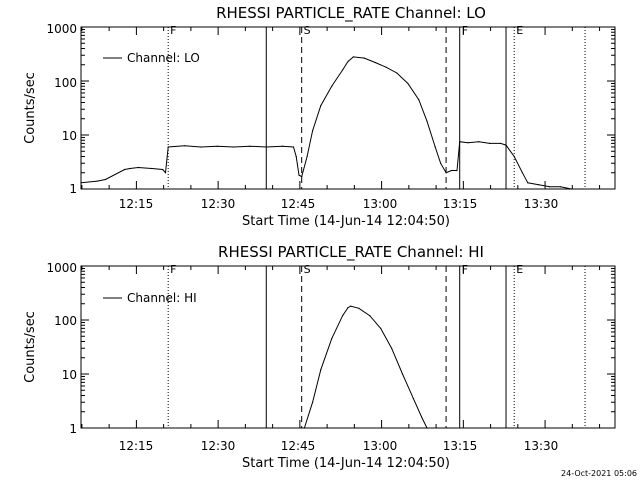  Describe the element at coordinates (65, 83) in the screenshot. I see `y-tick-label: 100` at that location.